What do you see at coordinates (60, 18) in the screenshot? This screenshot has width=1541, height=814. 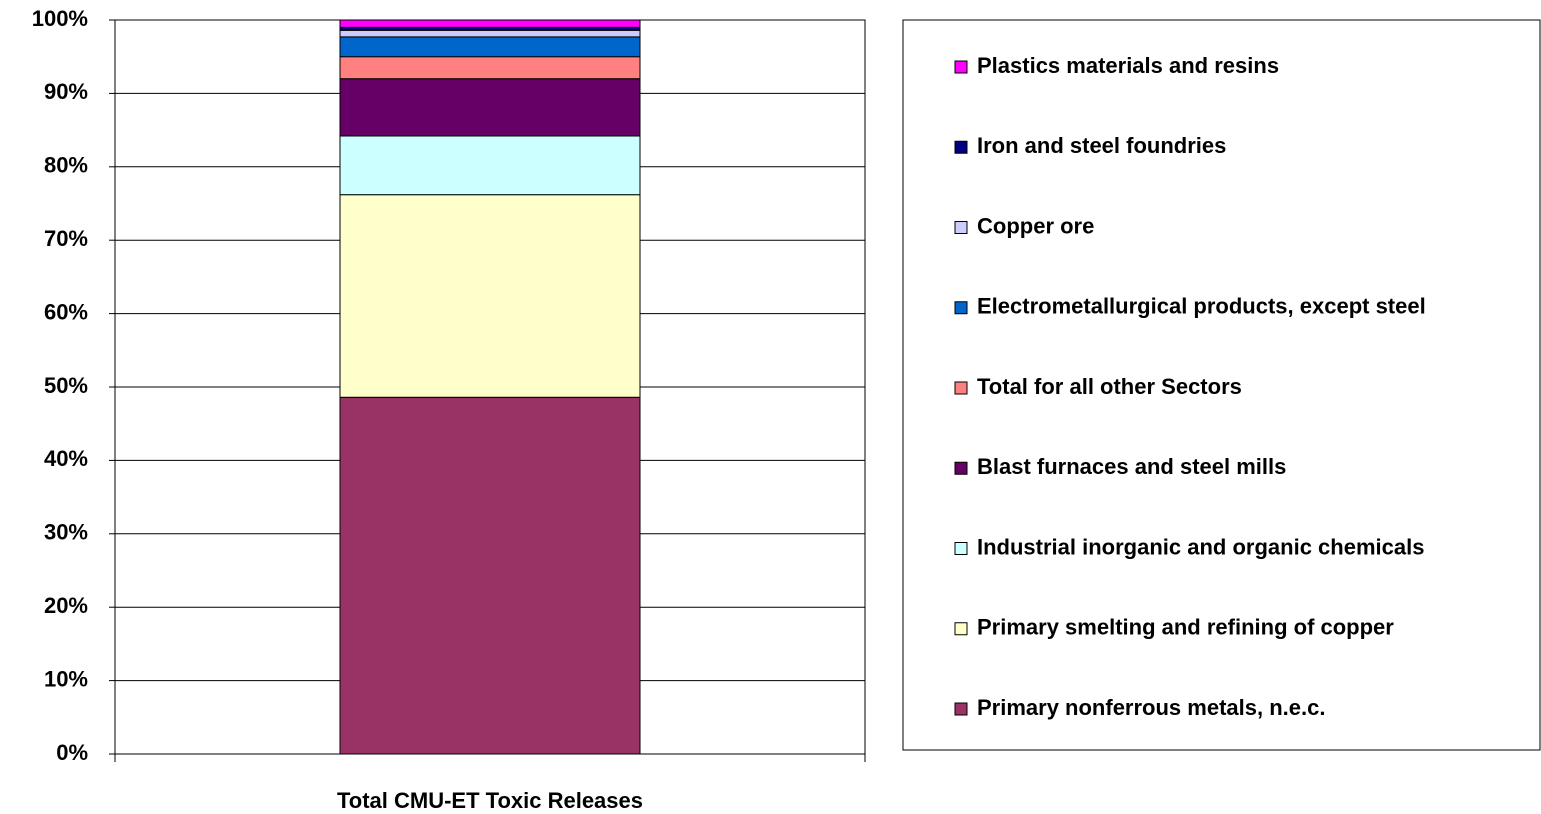 I see `y-tick-label: 100%` at bounding box center [60, 18].